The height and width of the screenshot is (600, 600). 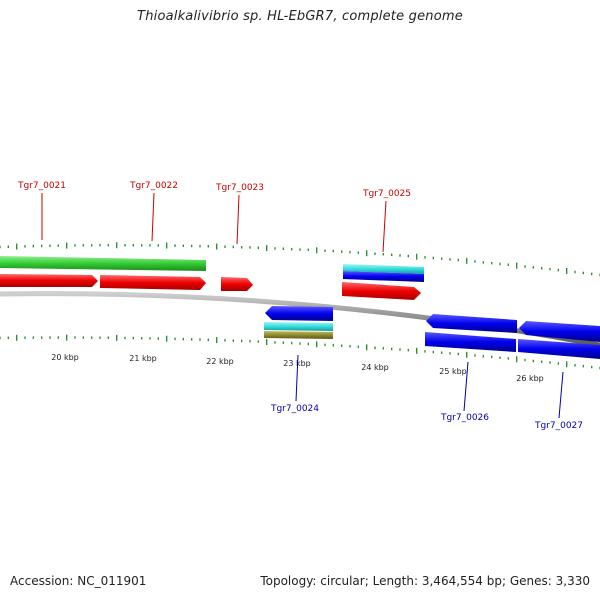 I want to click on gene-label-forward: Tgr7_0025, so click(x=386, y=194).